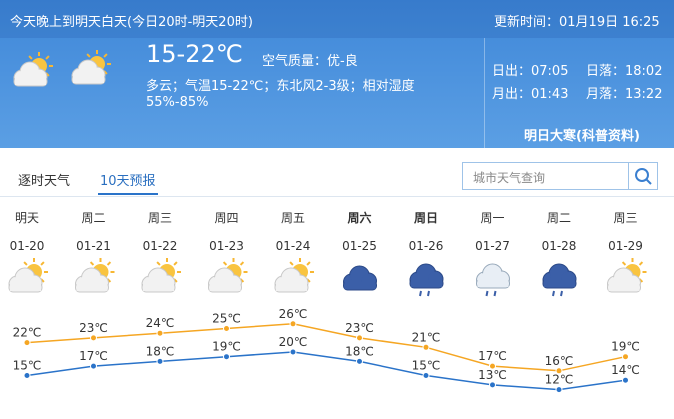 Image resolution: width=674 pixels, height=419 pixels. I want to click on temp-label: 23℃, so click(93, 328).